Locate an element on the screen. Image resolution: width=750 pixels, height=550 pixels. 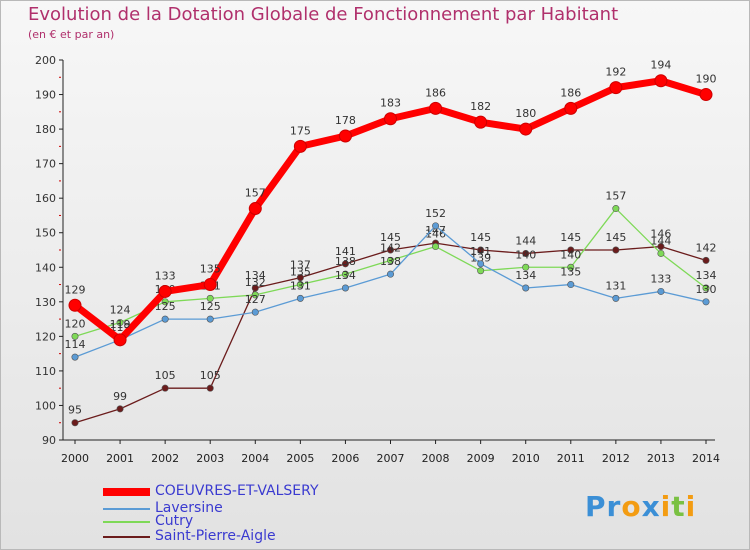
data-label: 125 is located at coordinates (210, 306).